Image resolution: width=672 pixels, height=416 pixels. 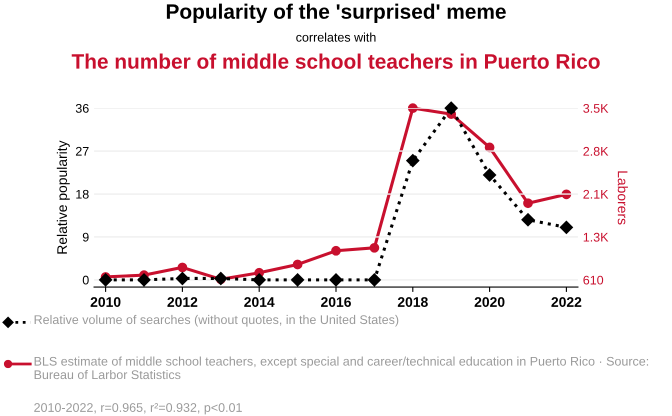 What do you see at coordinates (593, 280) in the screenshot?
I see `y2-tick-label: 610` at bounding box center [593, 280].